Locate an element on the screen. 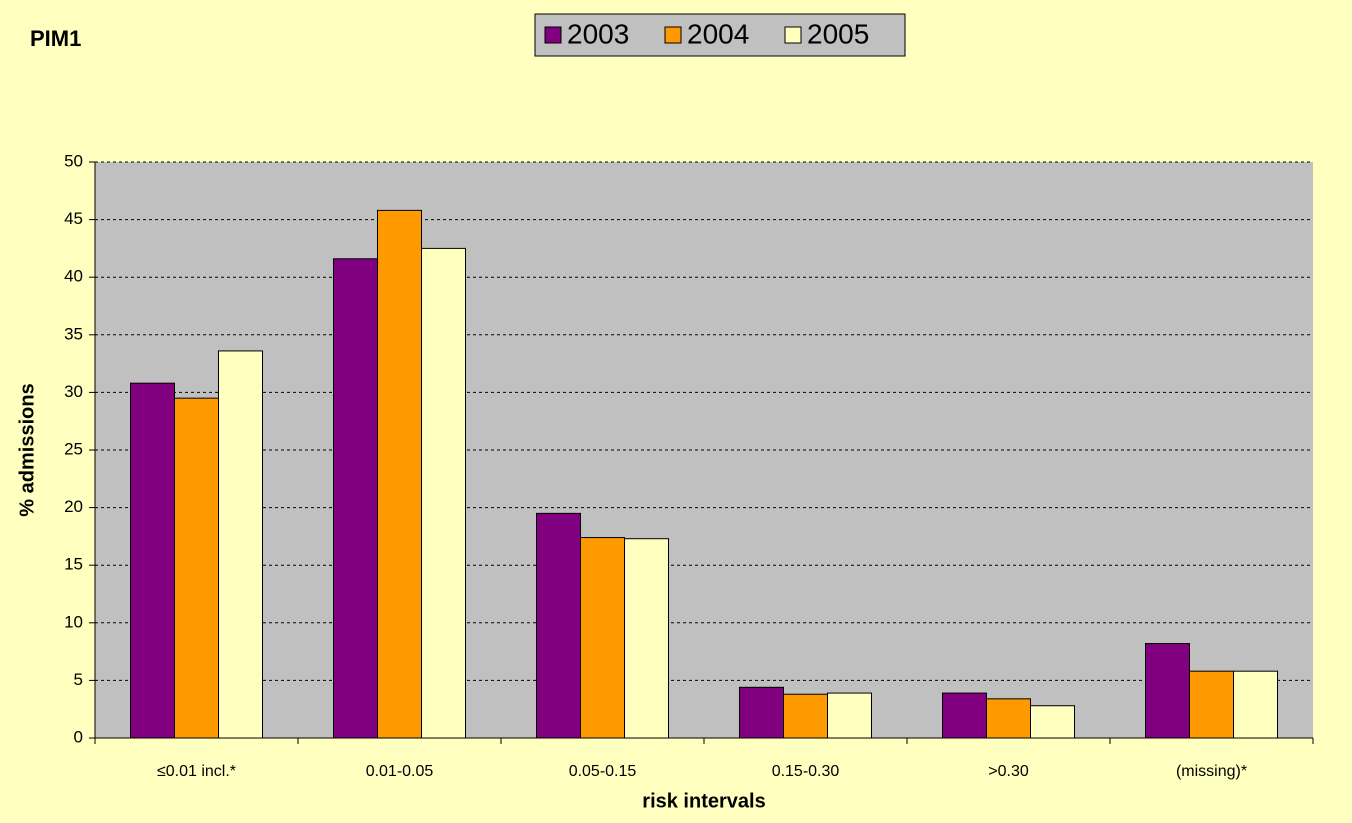 Image resolution: width=1352 pixels, height=823 pixels. y-tick-label: 30 is located at coordinates (73, 391).